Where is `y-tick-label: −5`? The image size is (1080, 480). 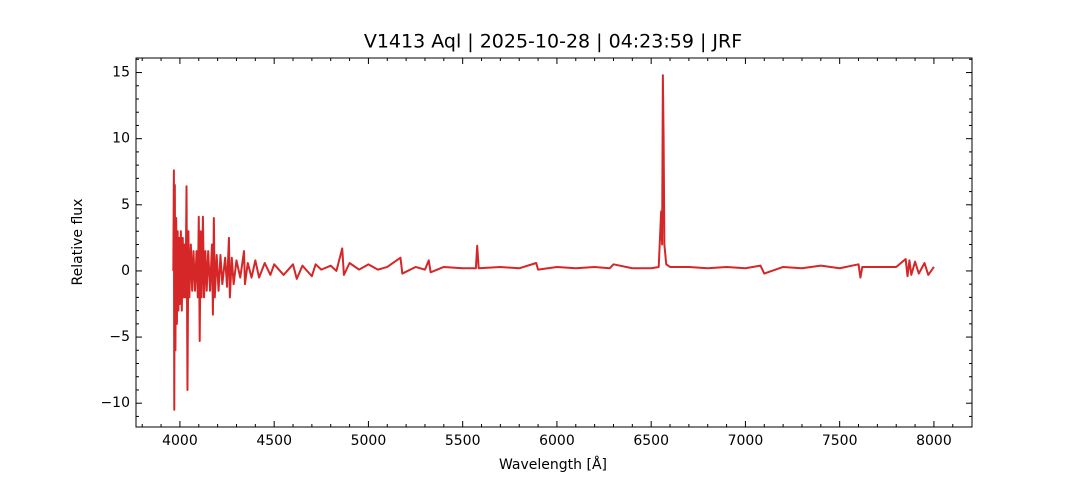 y-tick-label: −5 is located at coordinates (119, 337).